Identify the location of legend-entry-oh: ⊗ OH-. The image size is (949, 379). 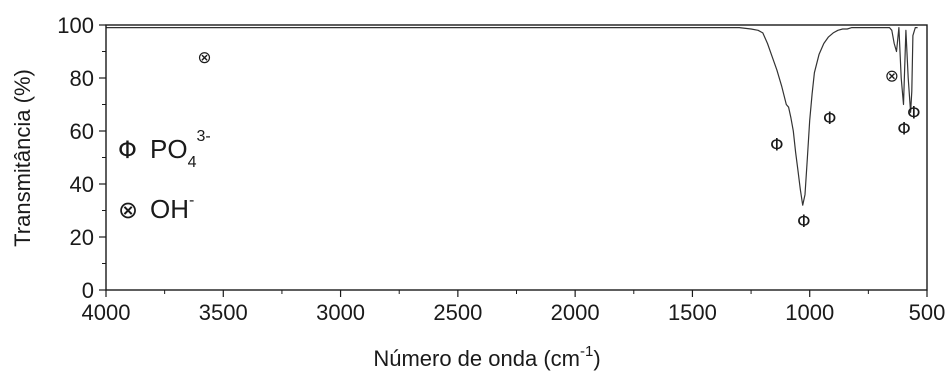
(156, 208).